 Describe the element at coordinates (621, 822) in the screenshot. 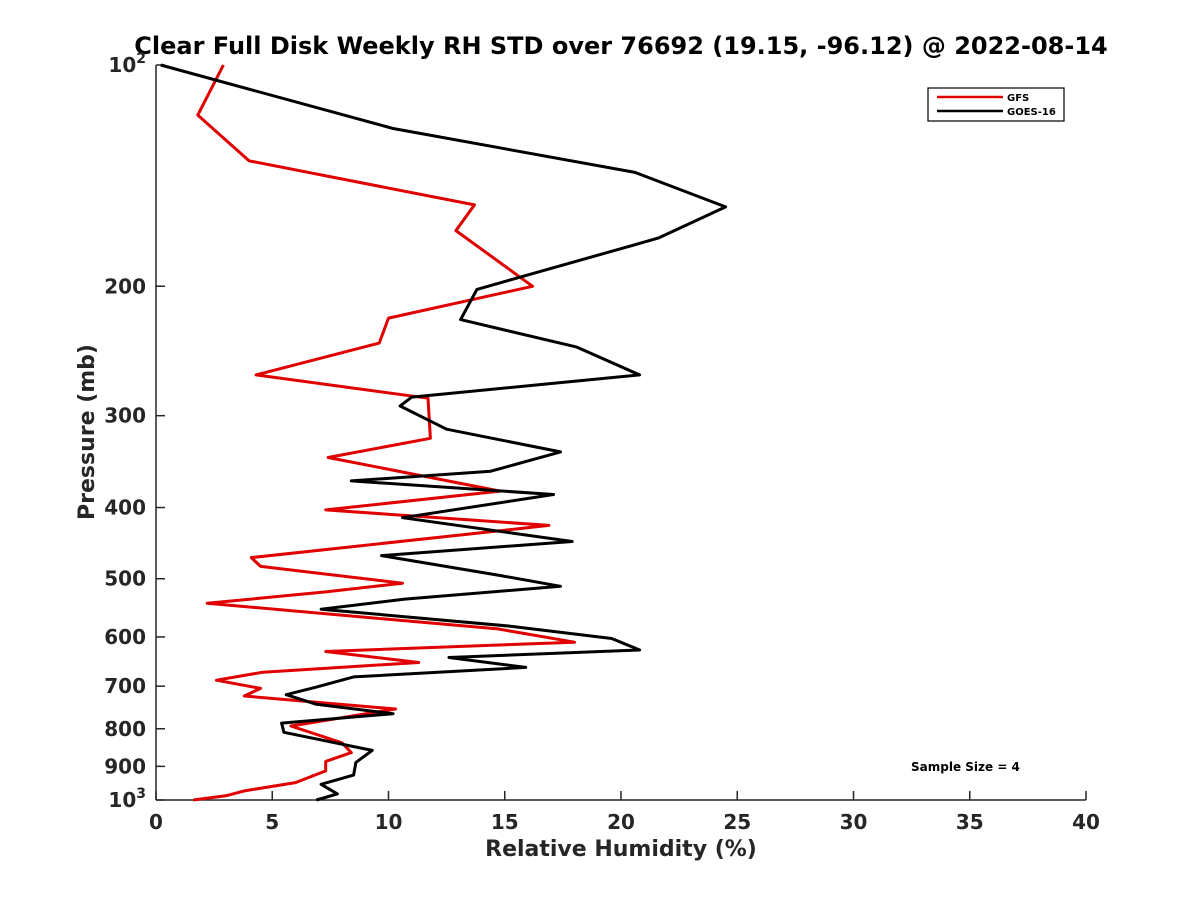

I see `x-tick-label: 20` at that location.